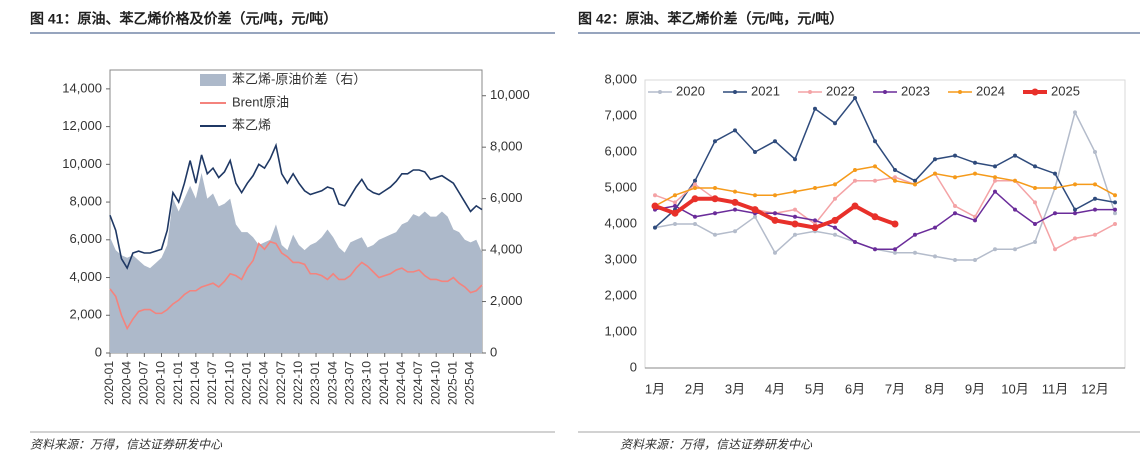 Image resolution: width=1145 pixels, height=462 pixels. What do you see at coordinates (183, 19) in the screenshot?
I see `figure-caption: 图 41：原油、苯乙烯价格及价差（元/吨，元/吨）` at bounding box center [183, 19].